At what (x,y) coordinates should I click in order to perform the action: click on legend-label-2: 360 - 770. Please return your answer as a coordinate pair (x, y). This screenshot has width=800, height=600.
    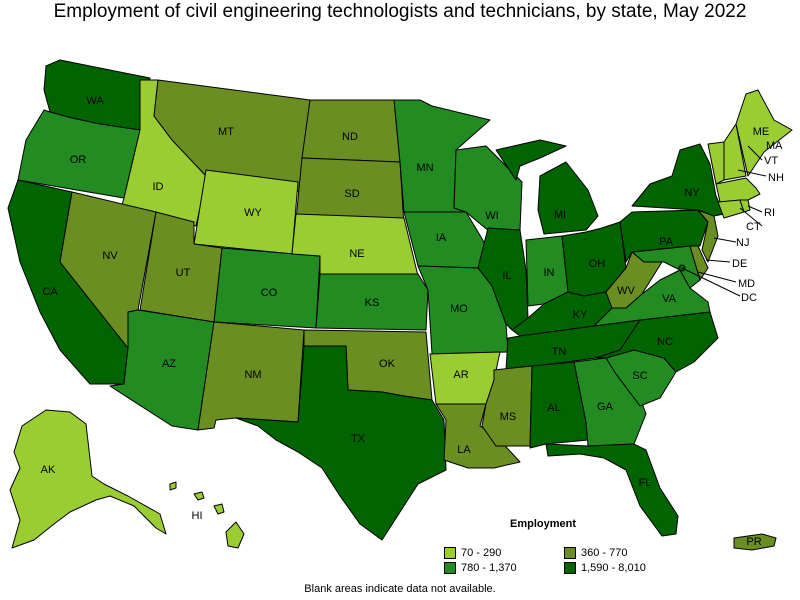
    Looking at the image, I should click on (604, 553).